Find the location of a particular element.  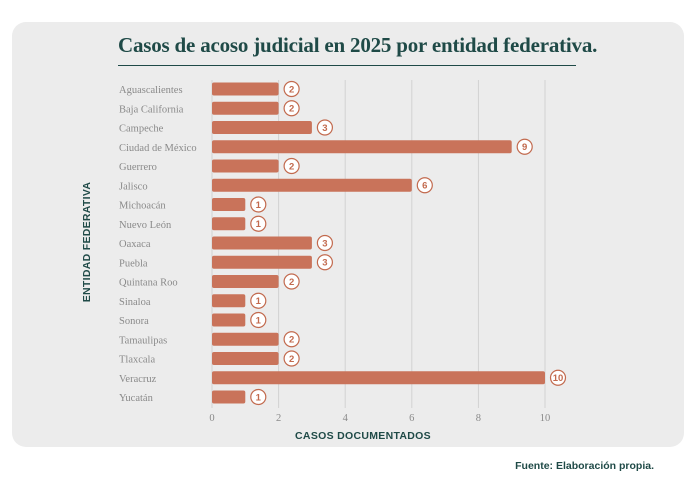

x-tick-label: 0 is located at coordinates (211, 418).